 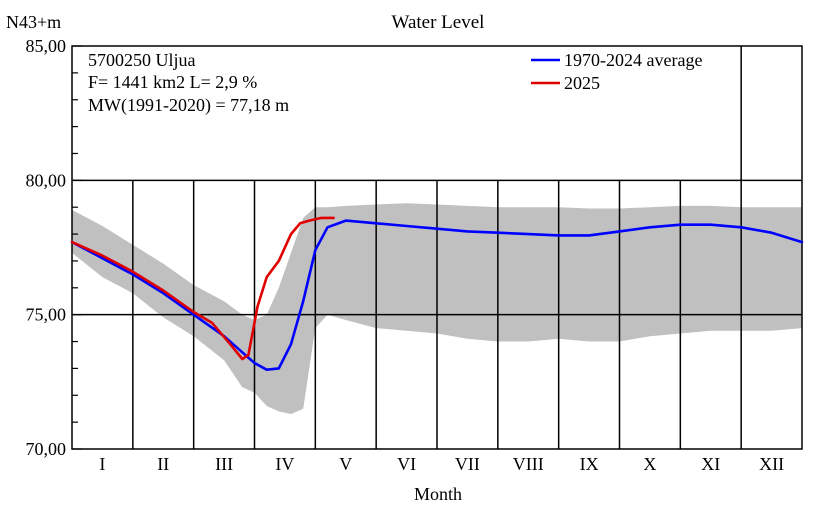 What do you see at coordinates (438, 22) in the screenshot?
I see `chart-title: Water Level` at bounding box center [438, 22].